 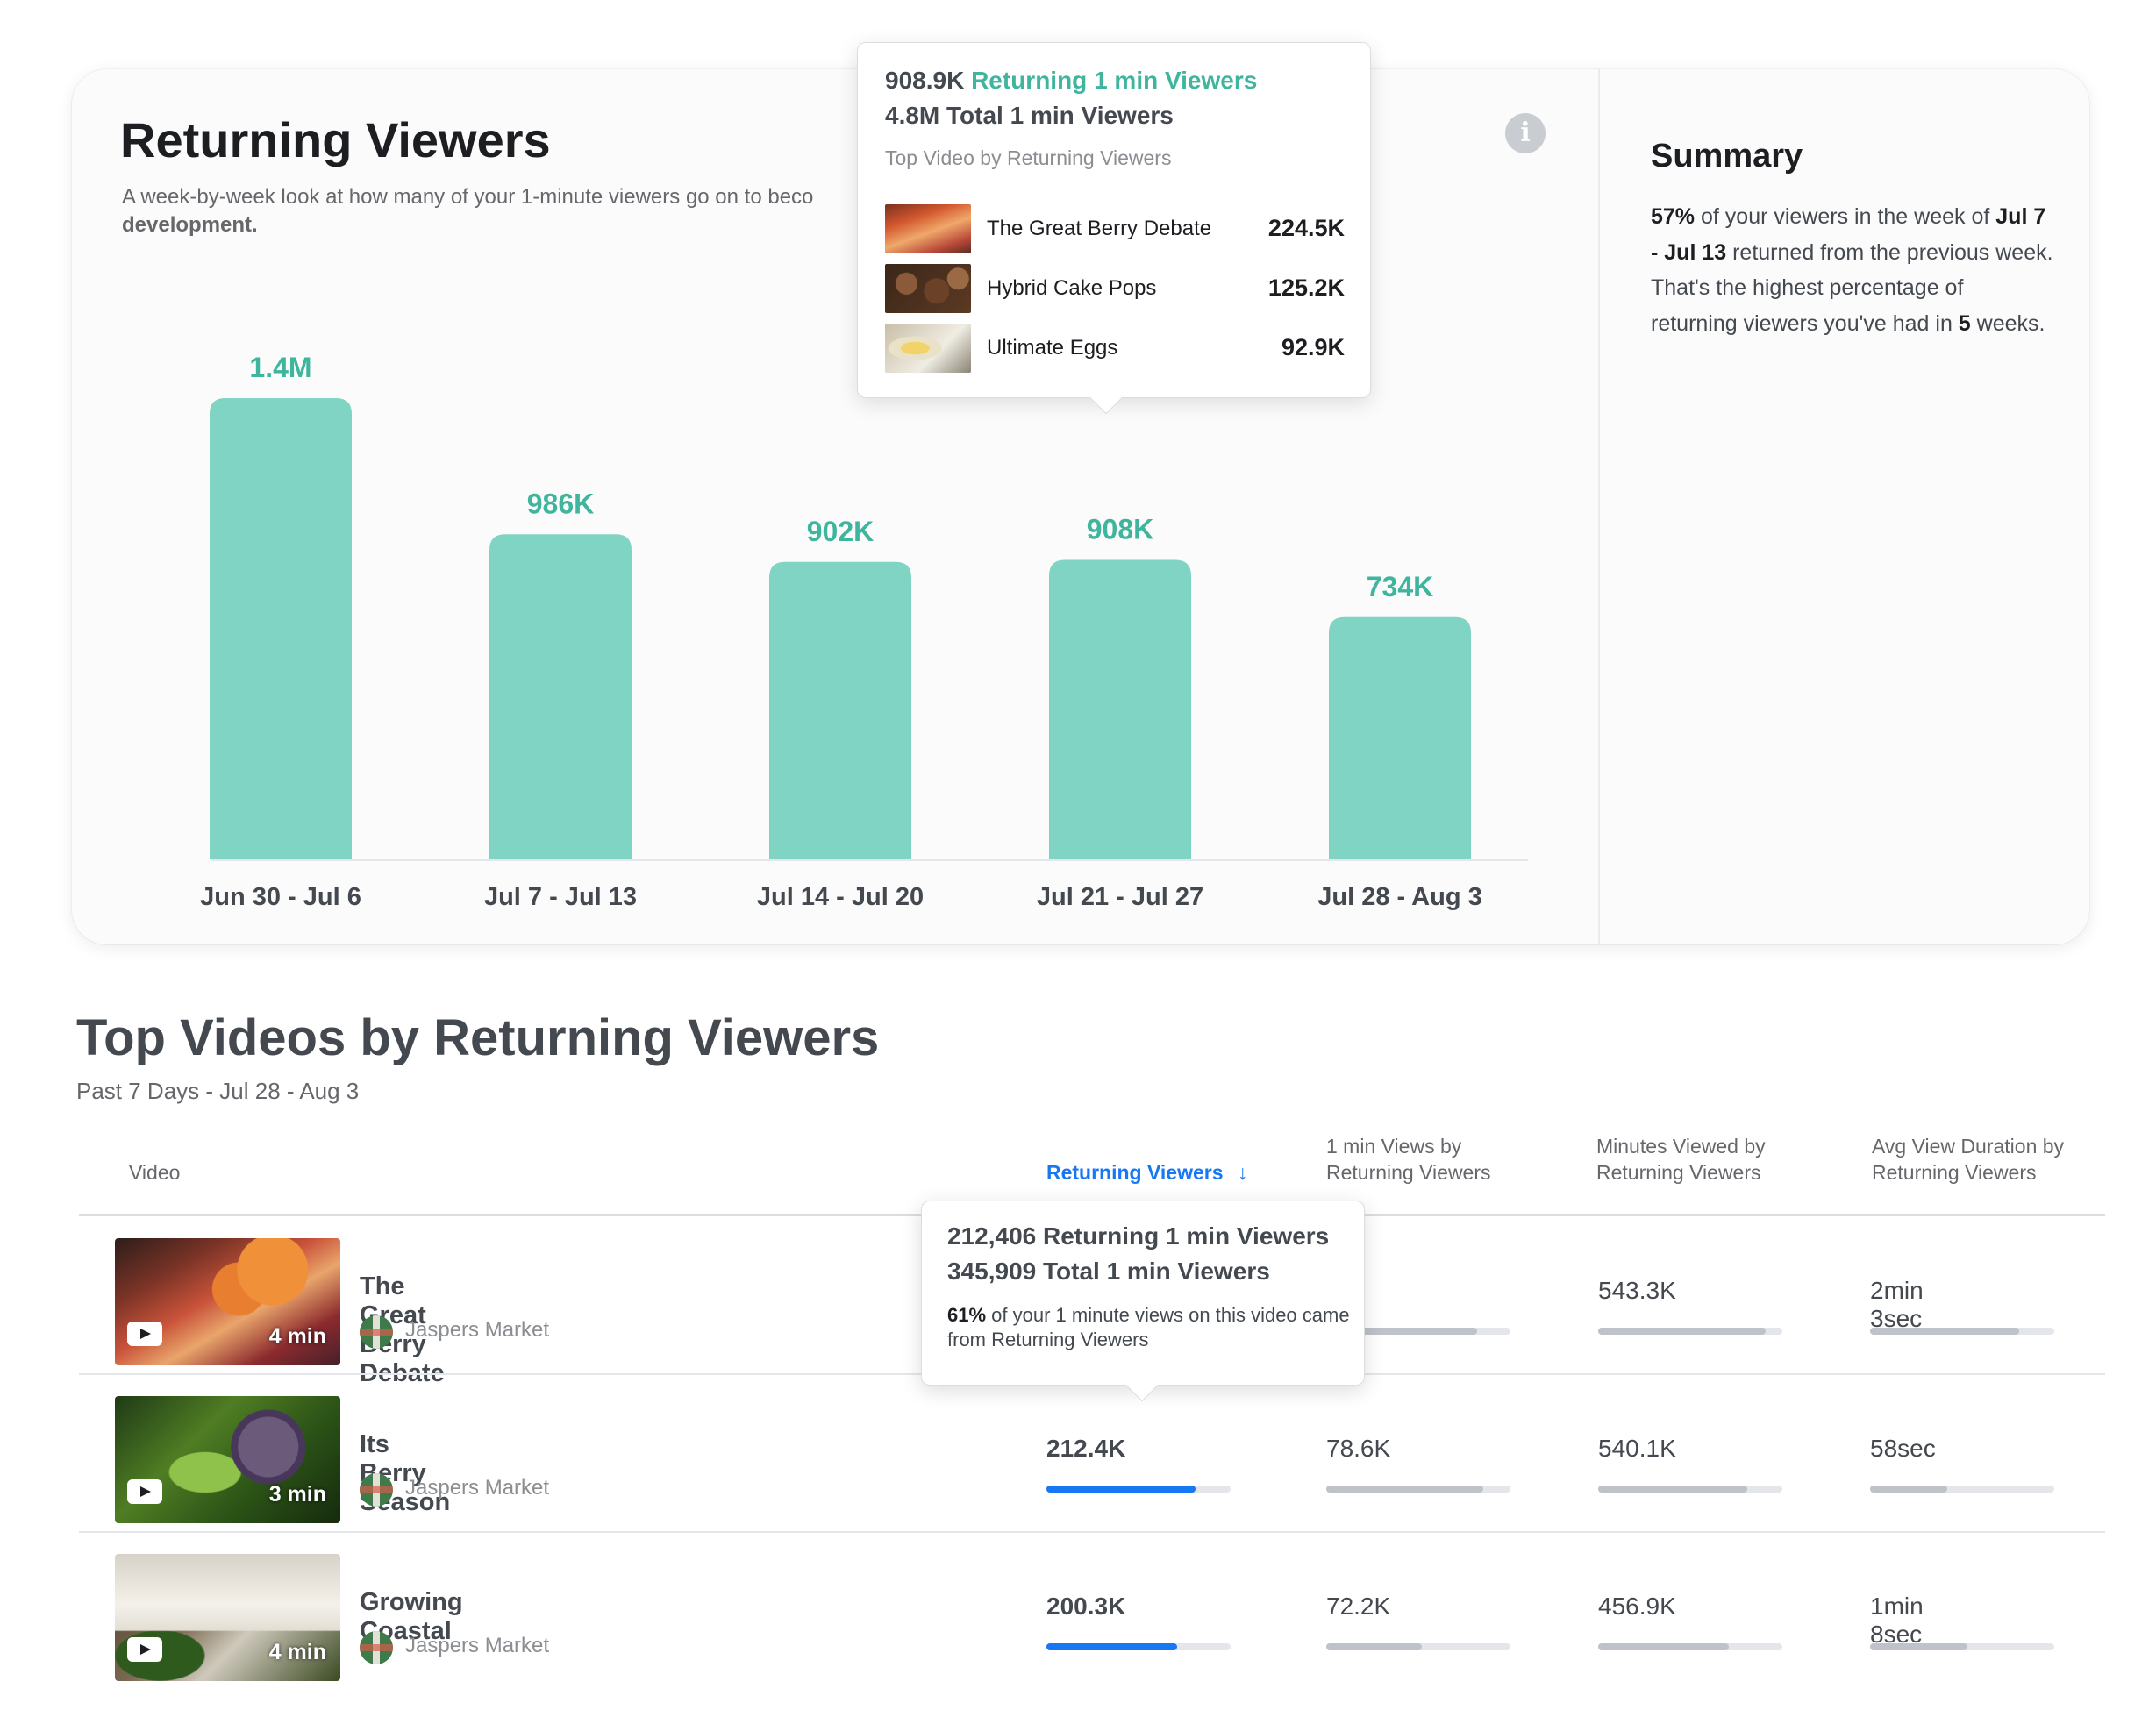 What do you see at coordinates (560, 897) in the screenshot?
I see `x-tick-label: Jul 7 - Jul 13` at bounding box center [560, 897].